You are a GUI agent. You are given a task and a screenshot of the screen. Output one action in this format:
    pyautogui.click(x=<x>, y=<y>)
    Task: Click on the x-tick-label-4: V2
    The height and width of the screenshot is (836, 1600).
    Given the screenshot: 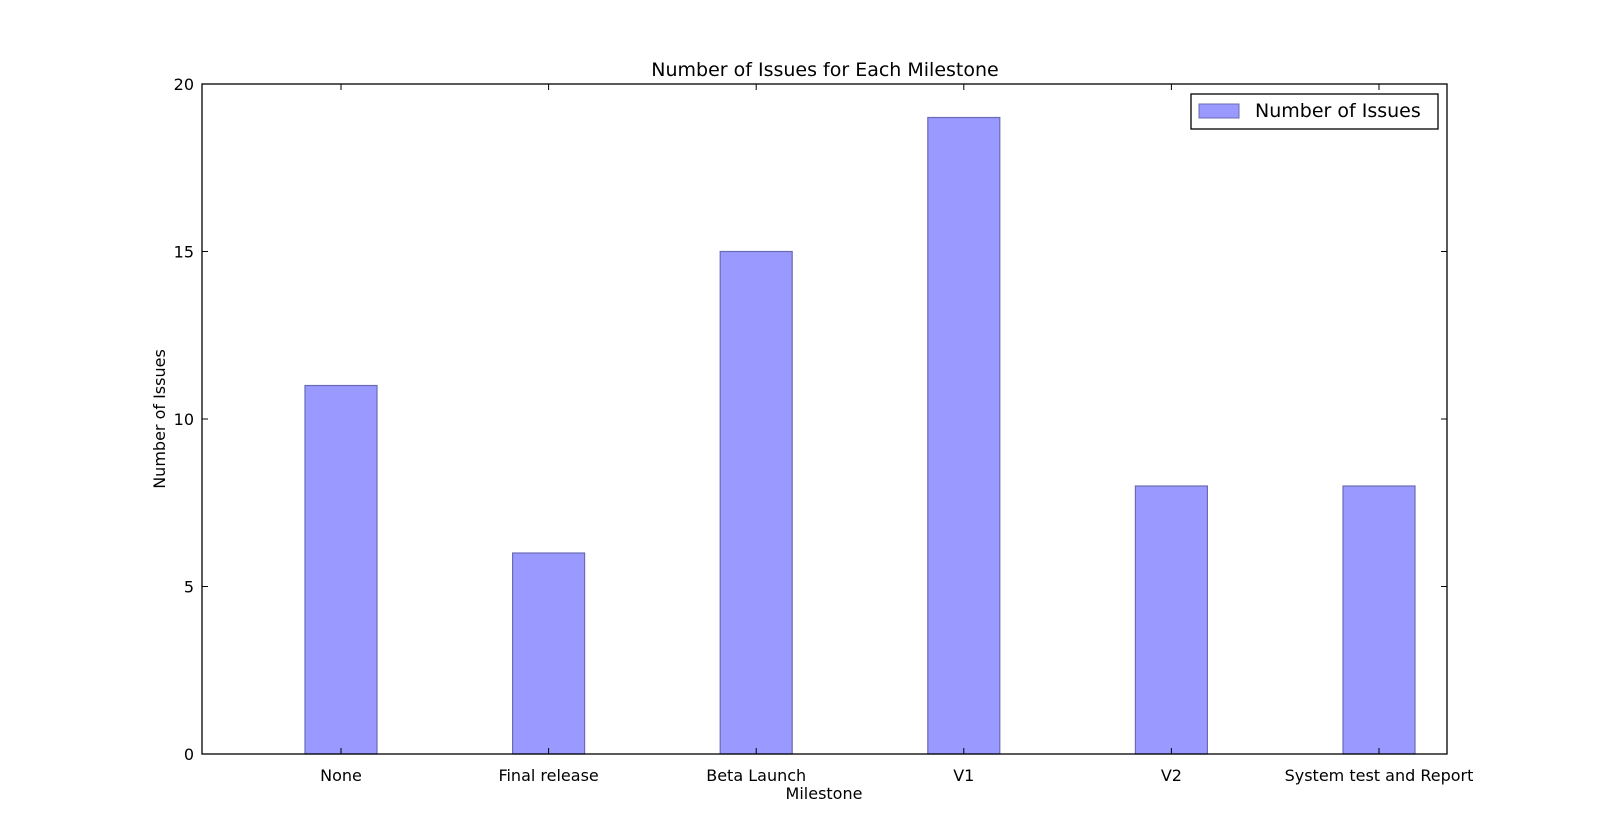 What is the action you would take?
    pyautogui.click(x=1171, y=775)
    